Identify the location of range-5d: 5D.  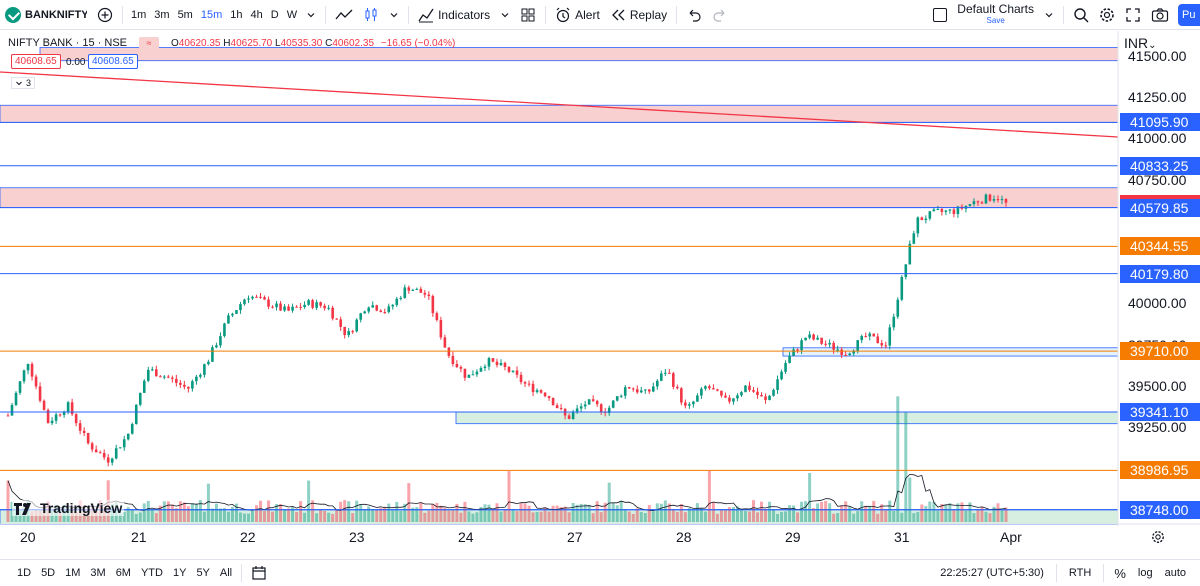
(48, 573).